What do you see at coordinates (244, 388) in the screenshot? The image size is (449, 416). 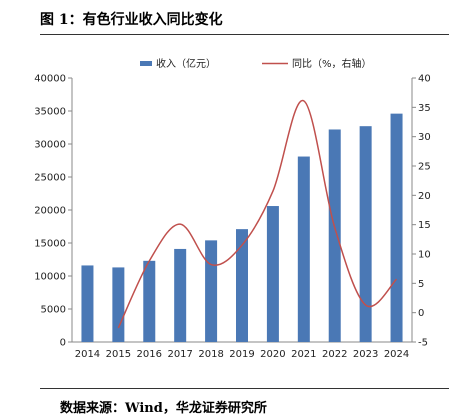 I see `bottom-rule` at bounding box center [244, 388].